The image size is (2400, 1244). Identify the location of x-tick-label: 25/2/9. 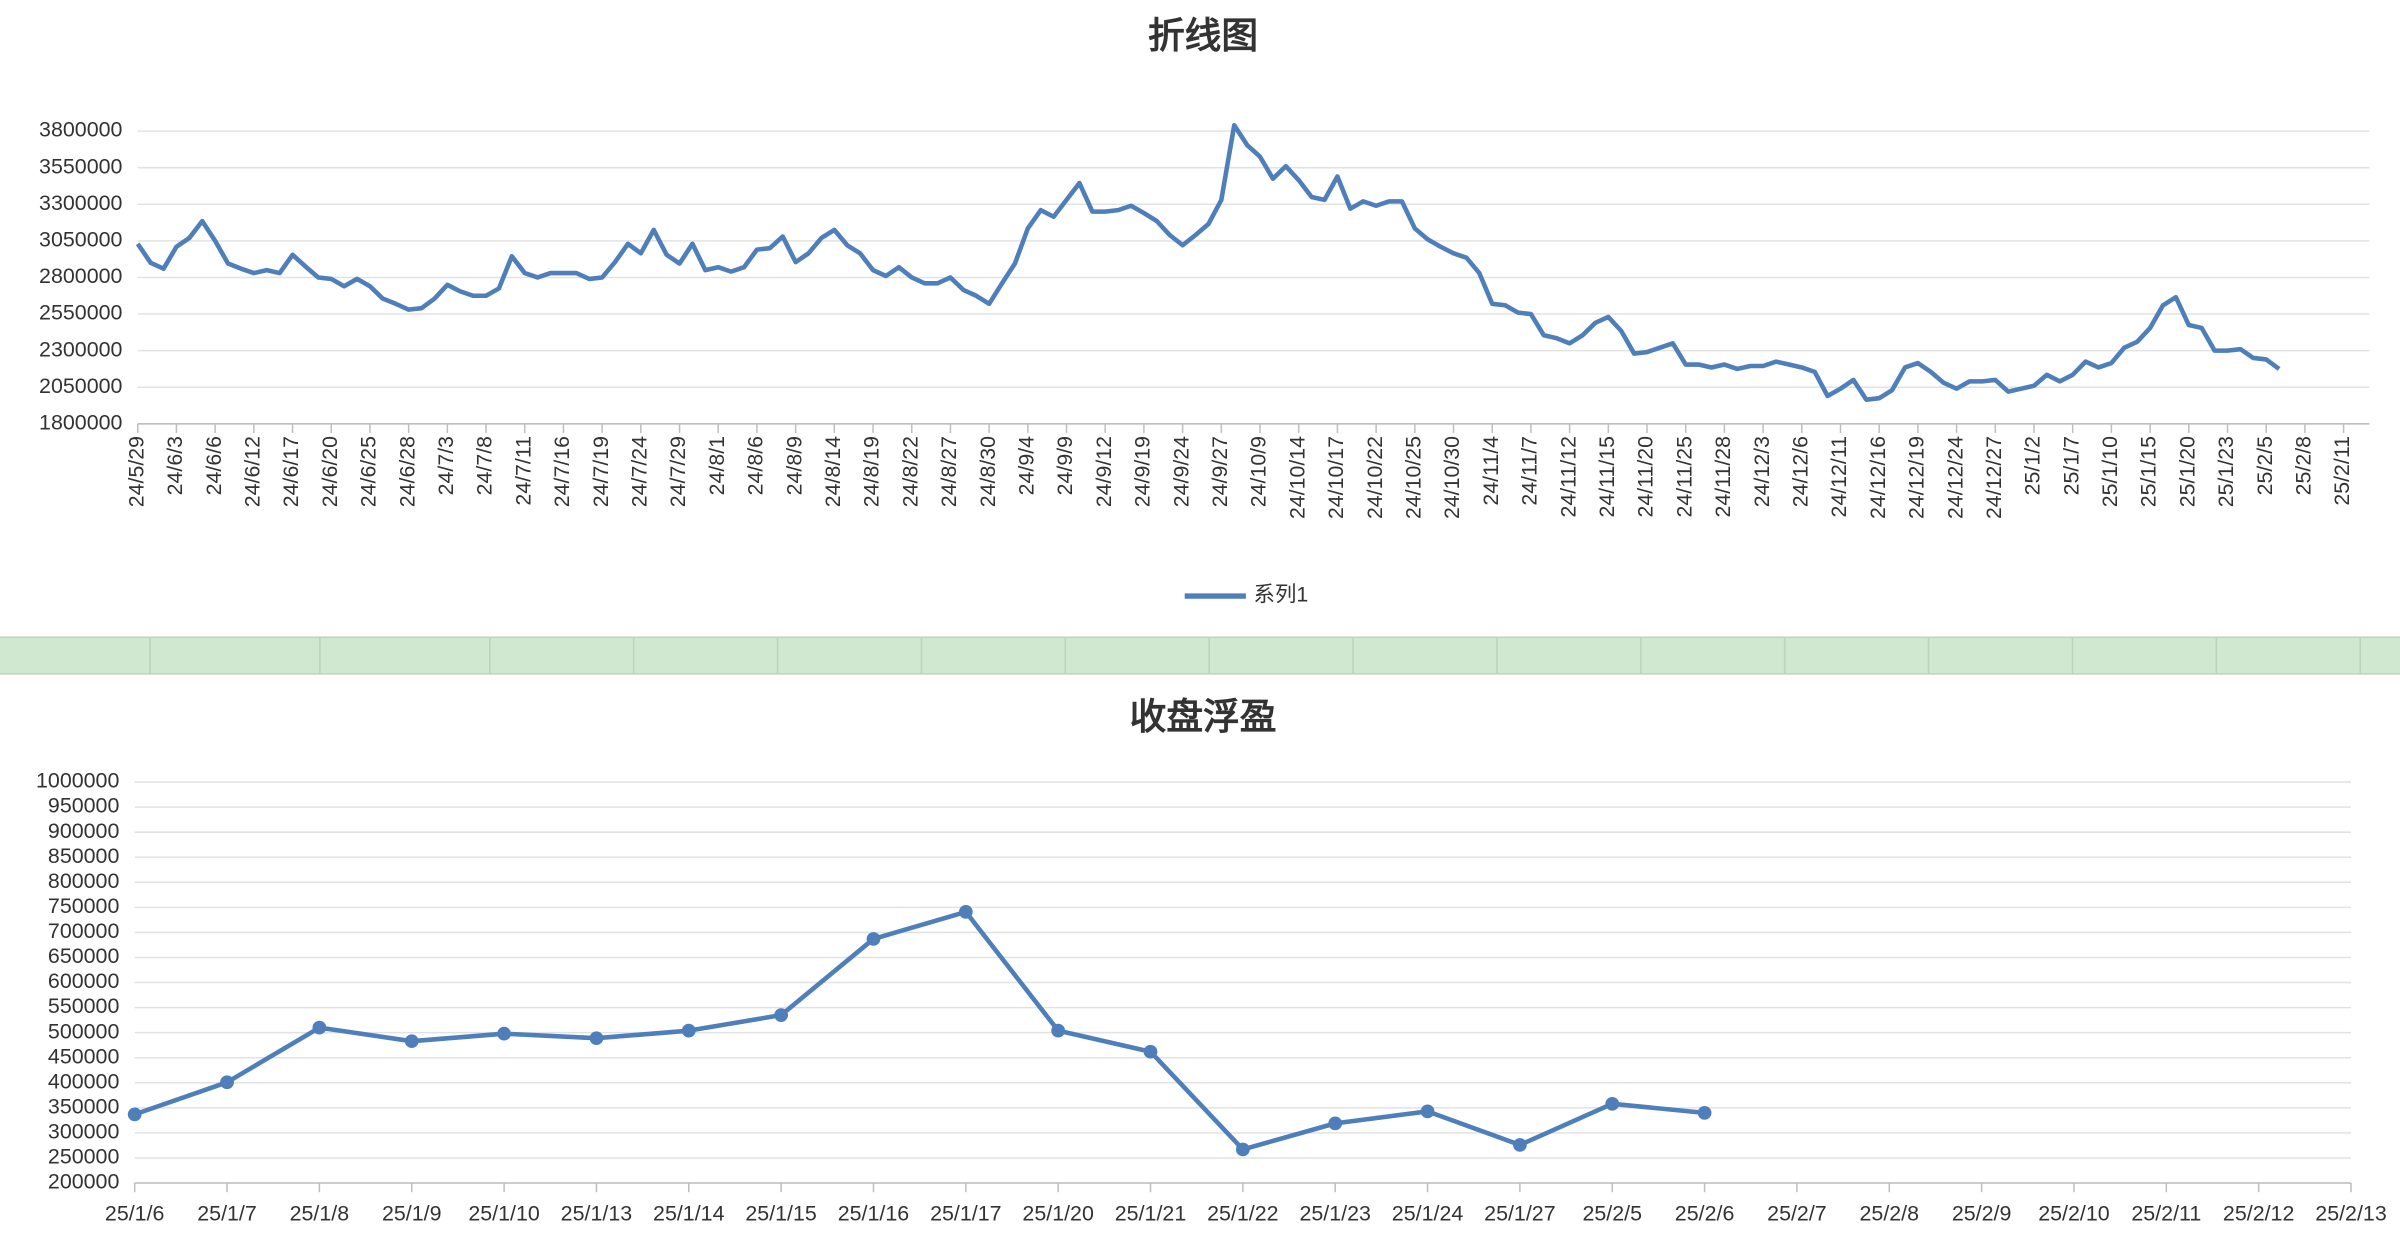
(1982, 1214).